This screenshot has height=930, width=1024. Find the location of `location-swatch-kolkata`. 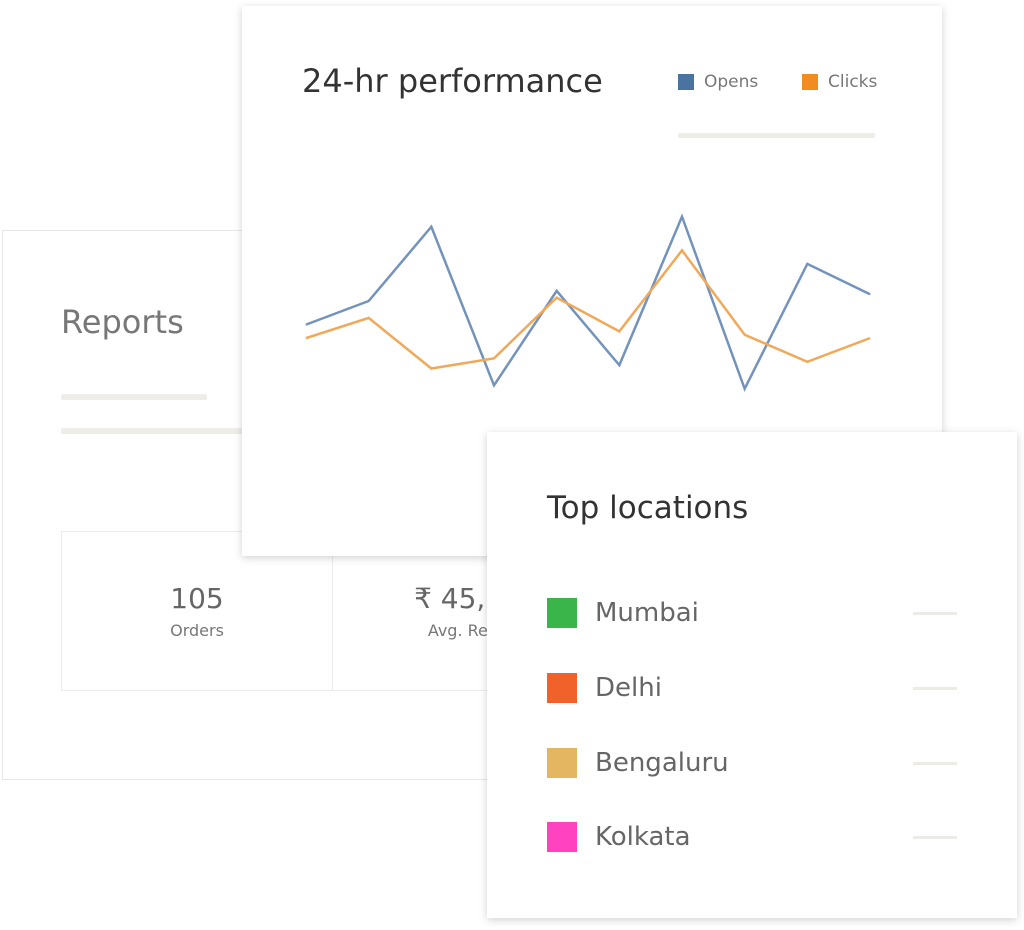

location-swatch-kolkata is located at coordinates (562, 837).